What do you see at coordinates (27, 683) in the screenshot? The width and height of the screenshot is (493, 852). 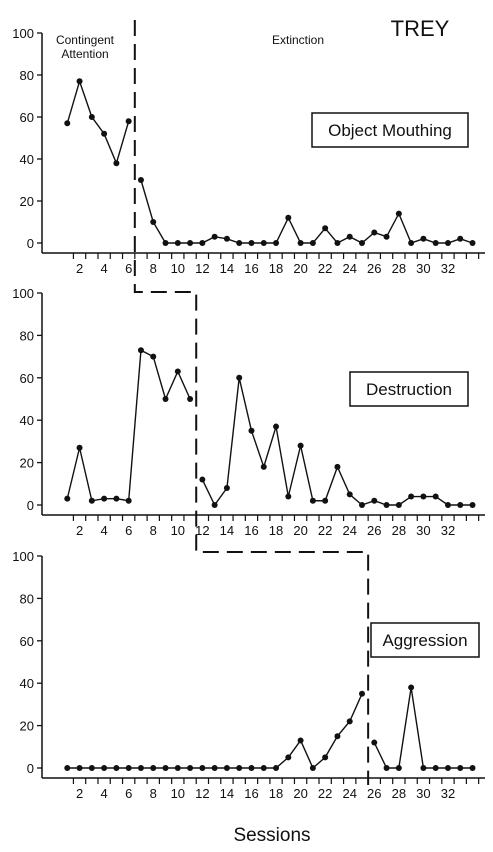 I see `y-tick-label: 40` at bounding box center [27, 683].